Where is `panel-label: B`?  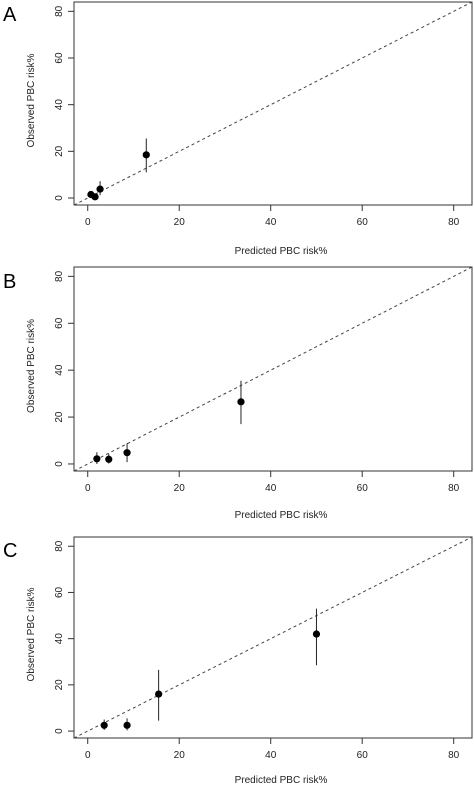 panel-label: B is located at coordinates (10, 282).